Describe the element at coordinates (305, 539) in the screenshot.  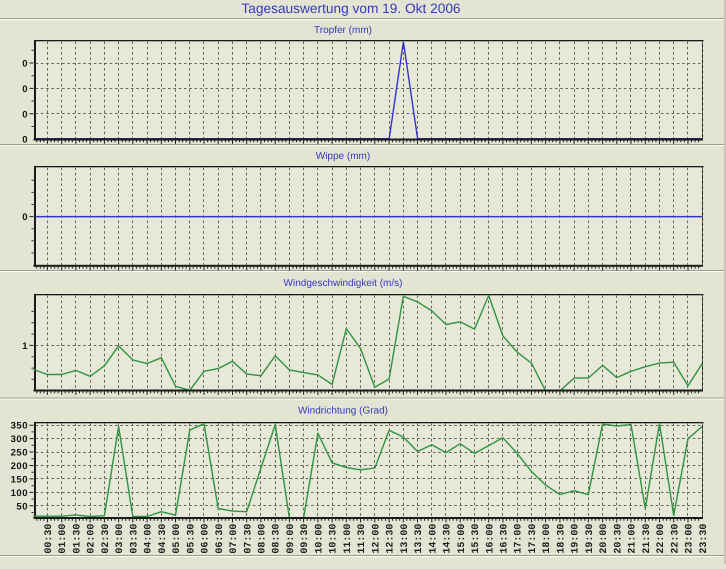
I see `svg-text: 09:30` at that location.